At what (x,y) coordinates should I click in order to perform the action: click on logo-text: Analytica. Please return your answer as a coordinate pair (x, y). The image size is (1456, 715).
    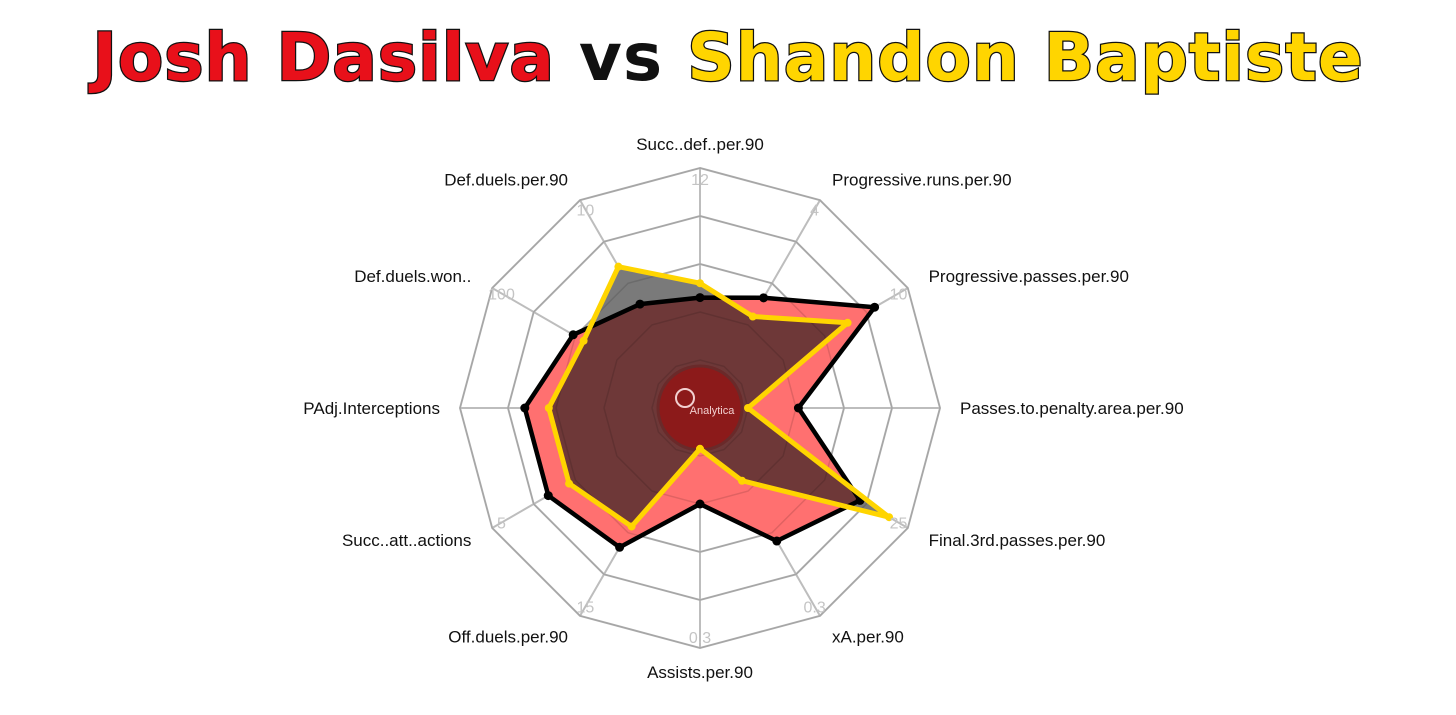
    Looking at the image, I should click on (713, 411).